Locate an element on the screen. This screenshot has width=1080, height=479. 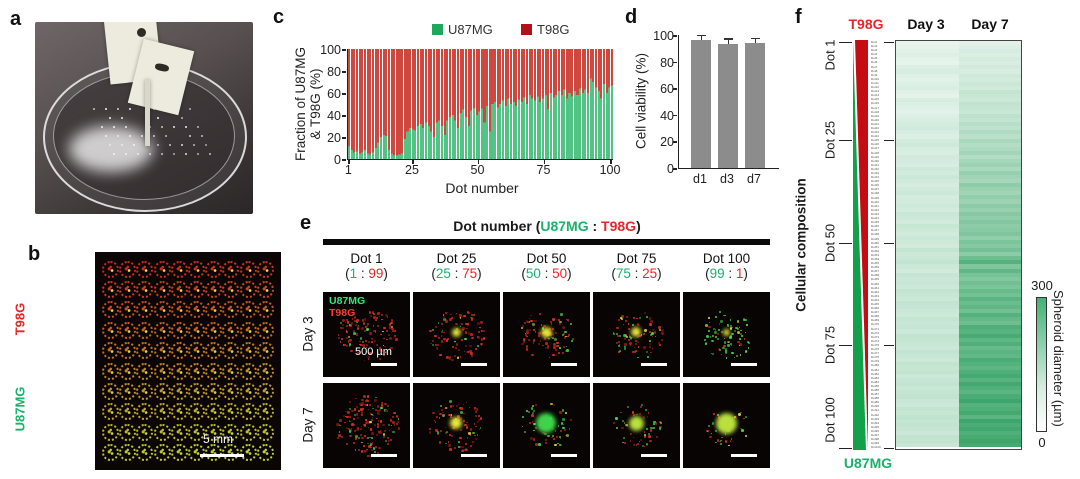
e-scale-bar is located at coordinates (384, 455).